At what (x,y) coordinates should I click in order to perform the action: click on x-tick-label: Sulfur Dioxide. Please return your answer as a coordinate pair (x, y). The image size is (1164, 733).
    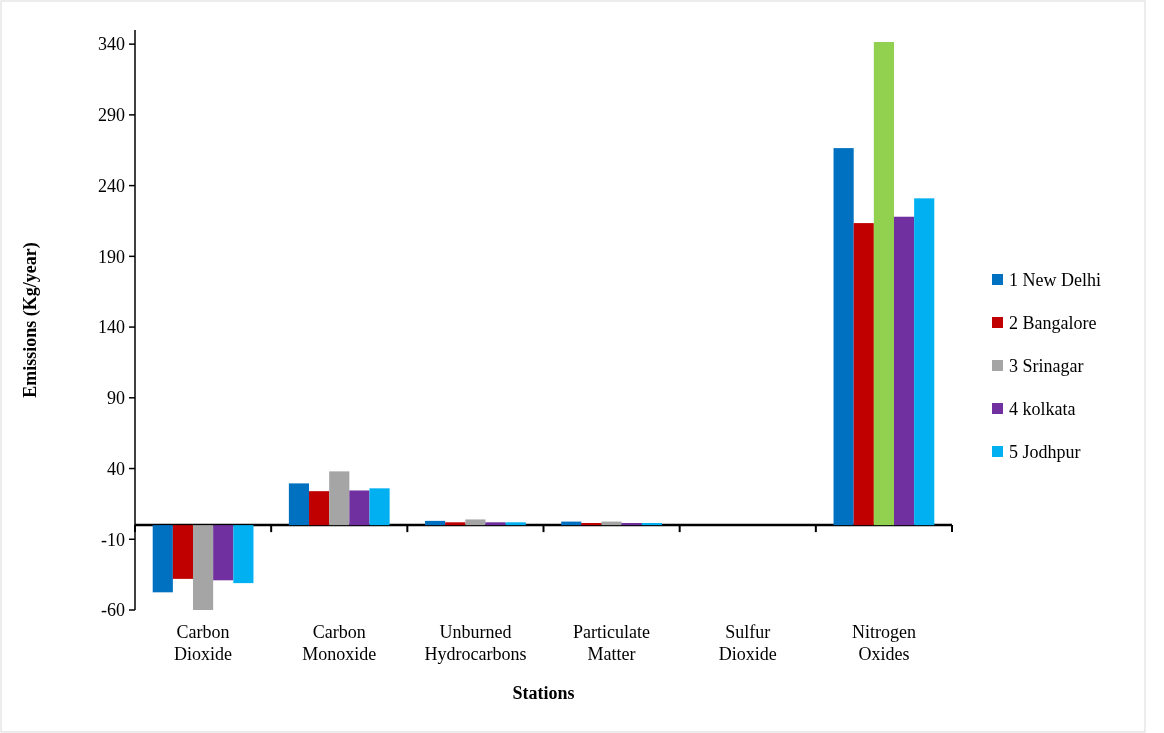
    Looking at the image, I should click on (747, 643).